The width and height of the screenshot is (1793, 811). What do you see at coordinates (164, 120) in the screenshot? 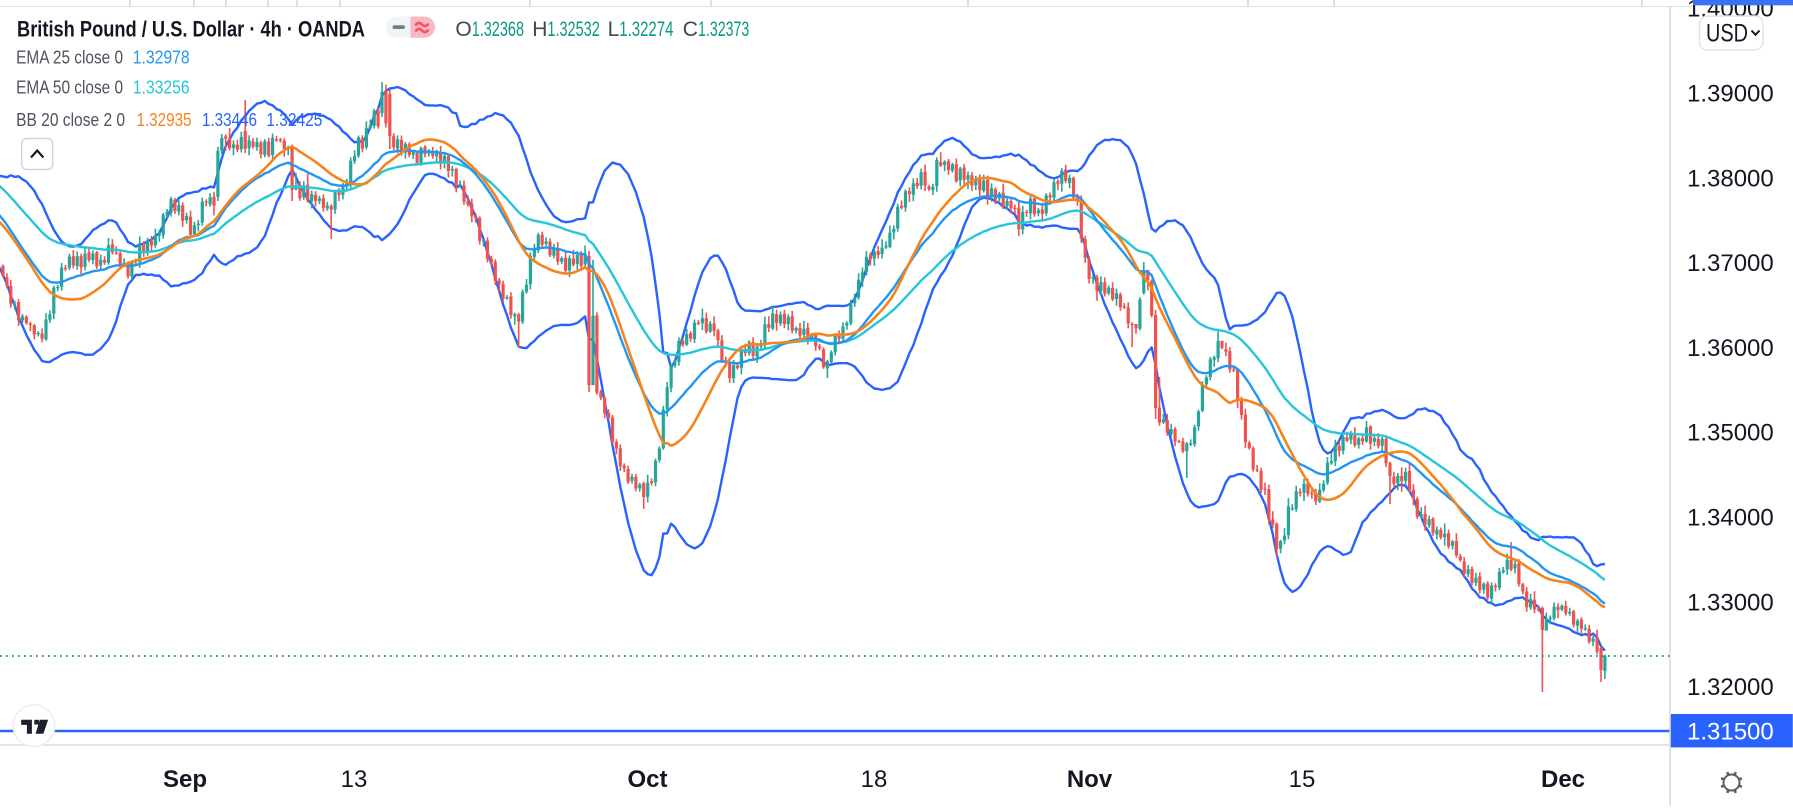
I see `svg-text: 1.32935` at bounding box center [164, 120].